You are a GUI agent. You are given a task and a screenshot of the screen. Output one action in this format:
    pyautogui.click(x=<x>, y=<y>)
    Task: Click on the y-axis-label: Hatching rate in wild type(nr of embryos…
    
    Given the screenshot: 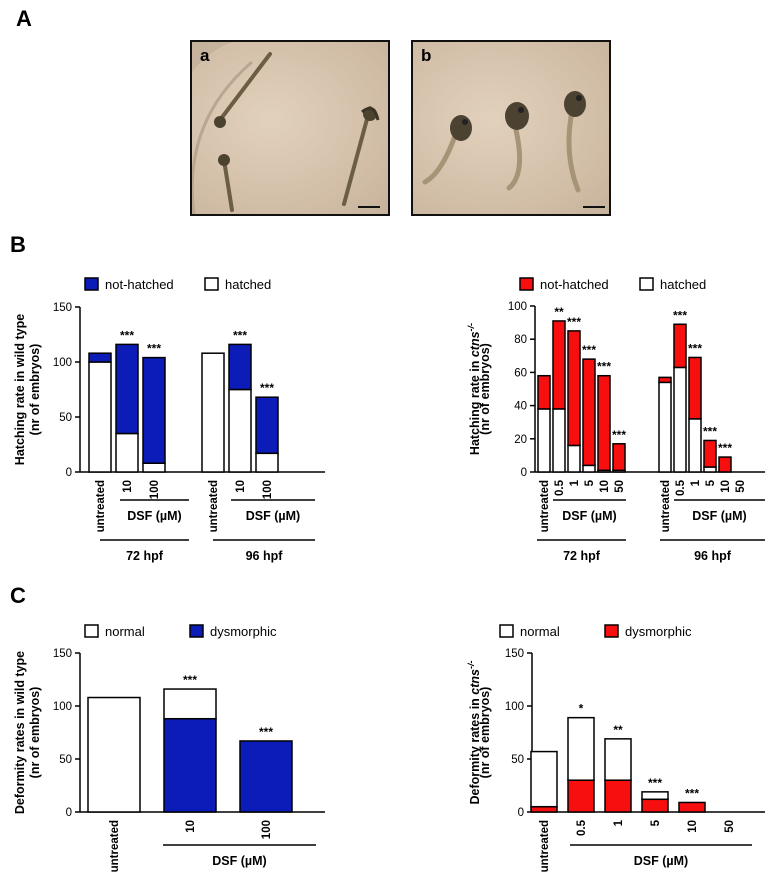 What is the action you would take?
    pyautogui.click(x=27, y=389)
    